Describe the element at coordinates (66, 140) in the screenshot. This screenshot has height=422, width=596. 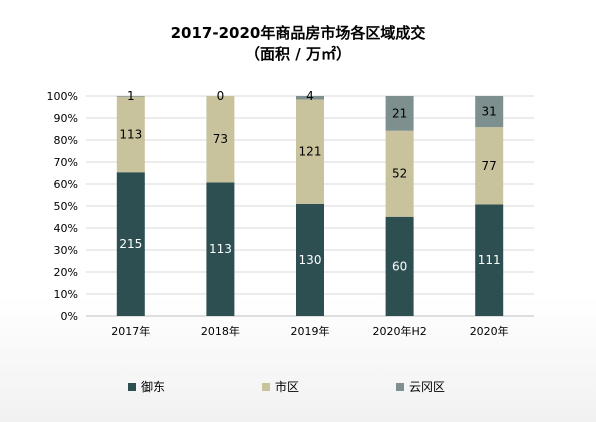
I see `y-tick-label: 80%` at that location.